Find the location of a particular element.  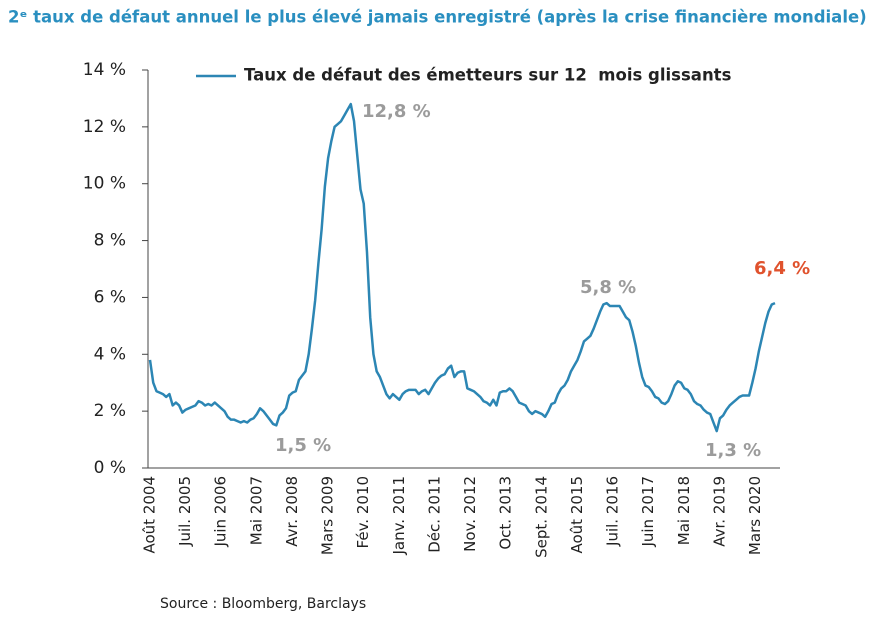

x-tick-label: Janv. 2011 is located at coordinates (399, 516).